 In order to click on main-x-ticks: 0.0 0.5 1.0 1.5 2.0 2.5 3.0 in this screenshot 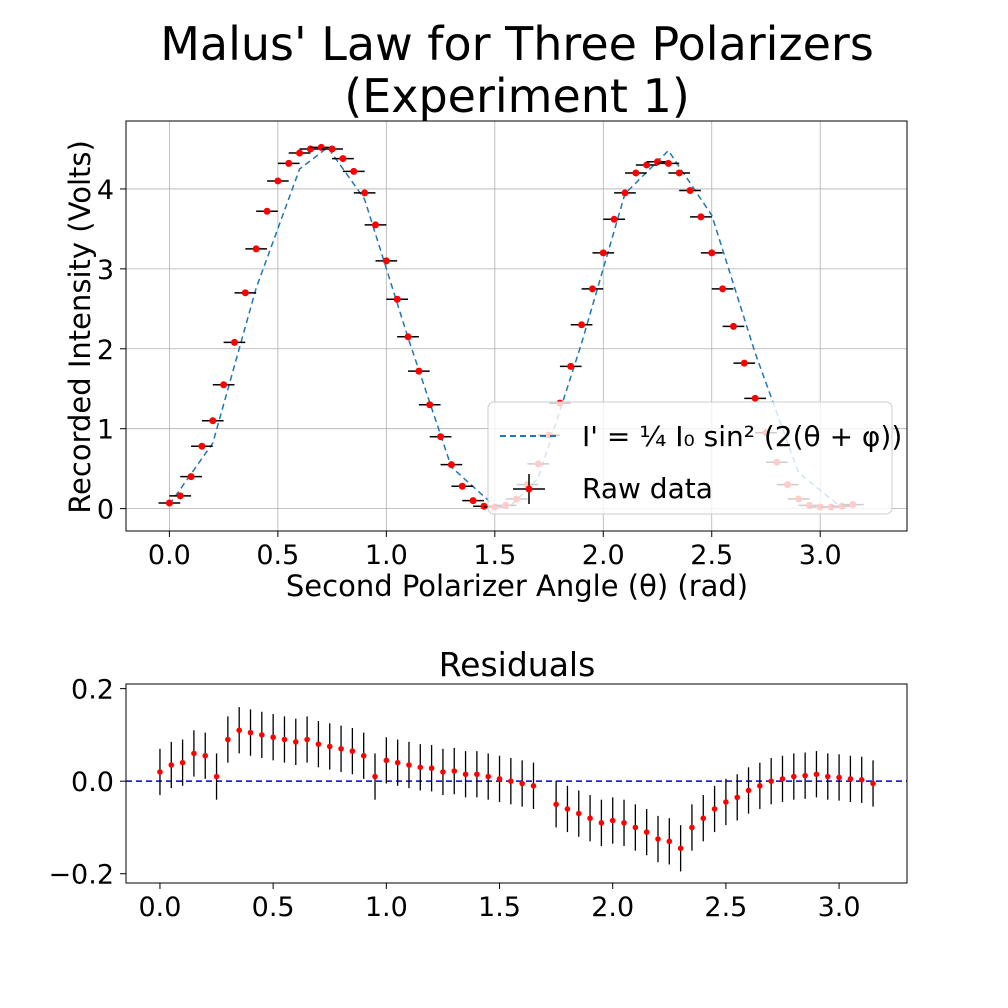, I will do `click(495, 551)`.